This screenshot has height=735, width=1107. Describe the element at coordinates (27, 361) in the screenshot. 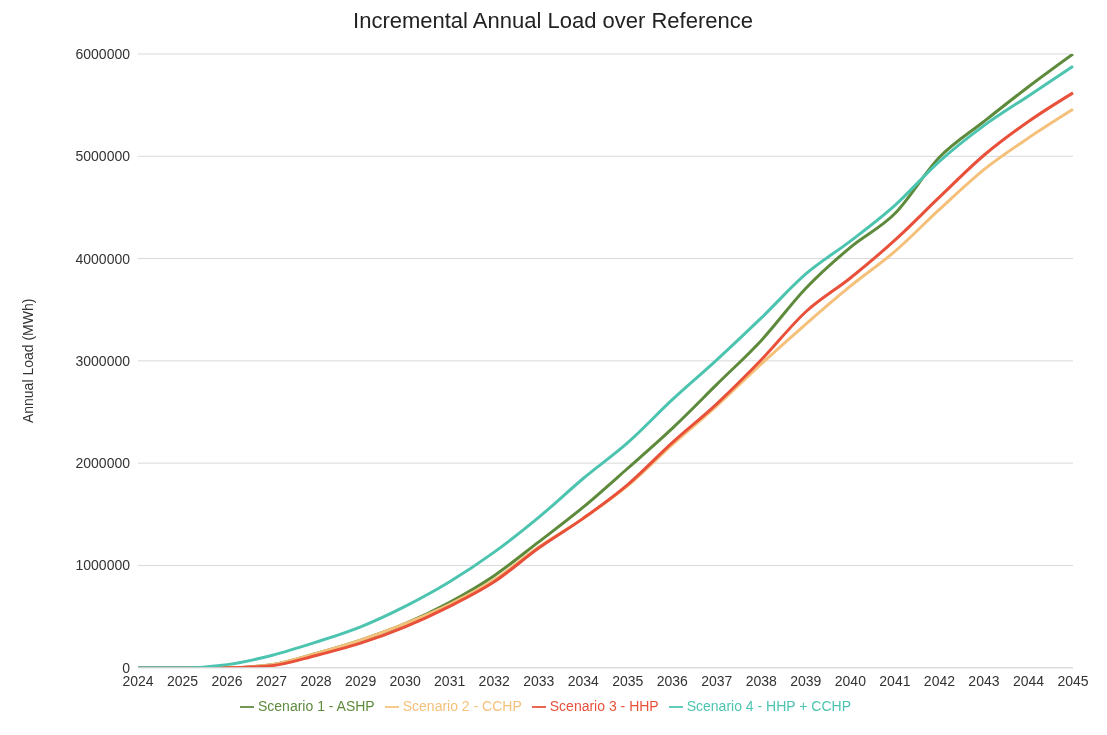

I see `y-axis-title: Annual Load (MWh)` at that location.